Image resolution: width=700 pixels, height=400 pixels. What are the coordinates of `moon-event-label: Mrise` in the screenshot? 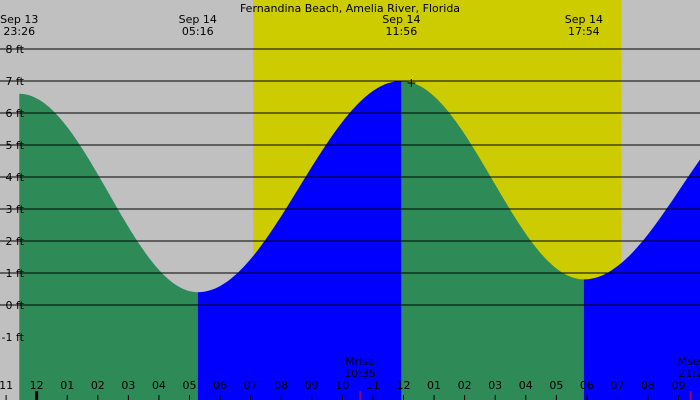 It's located at (360, 361).